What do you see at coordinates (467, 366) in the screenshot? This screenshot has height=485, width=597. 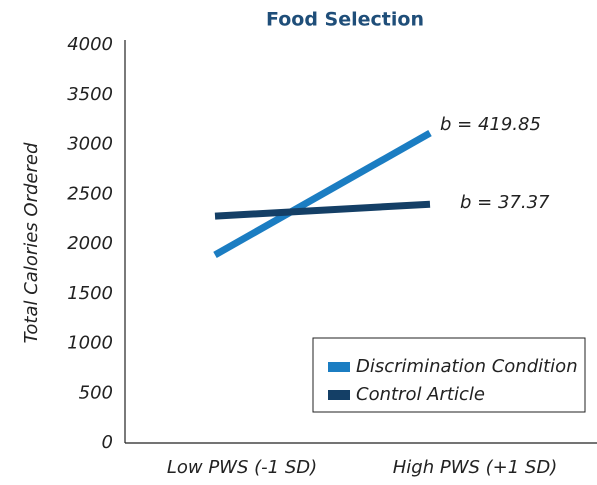 I see `legend-label: Discrimination Condition` at bounding box center [467, 366].